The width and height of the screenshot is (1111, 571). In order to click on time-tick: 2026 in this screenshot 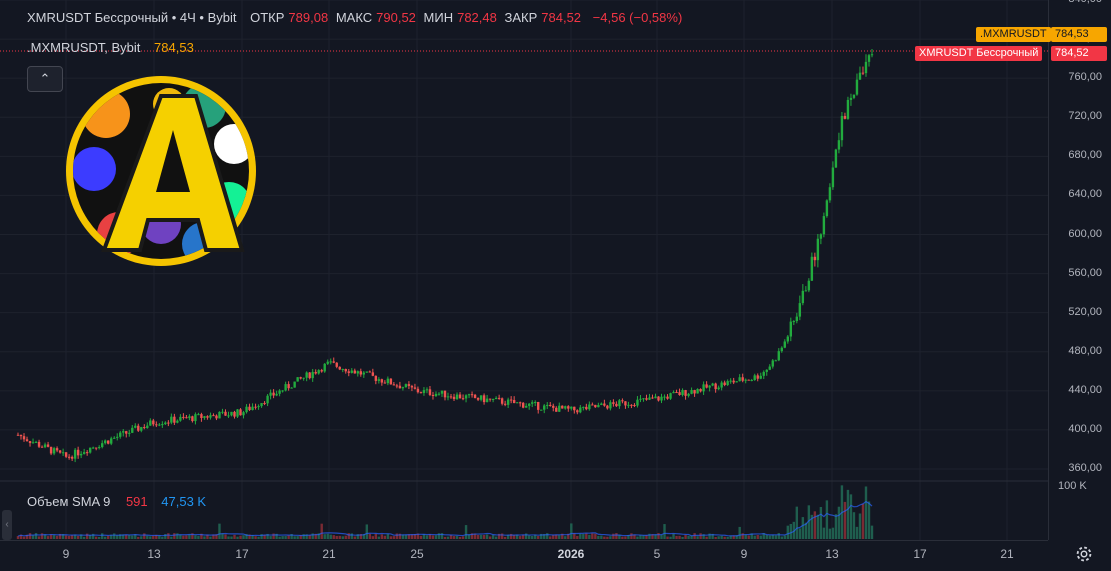, I will do `click(571, 554)`.